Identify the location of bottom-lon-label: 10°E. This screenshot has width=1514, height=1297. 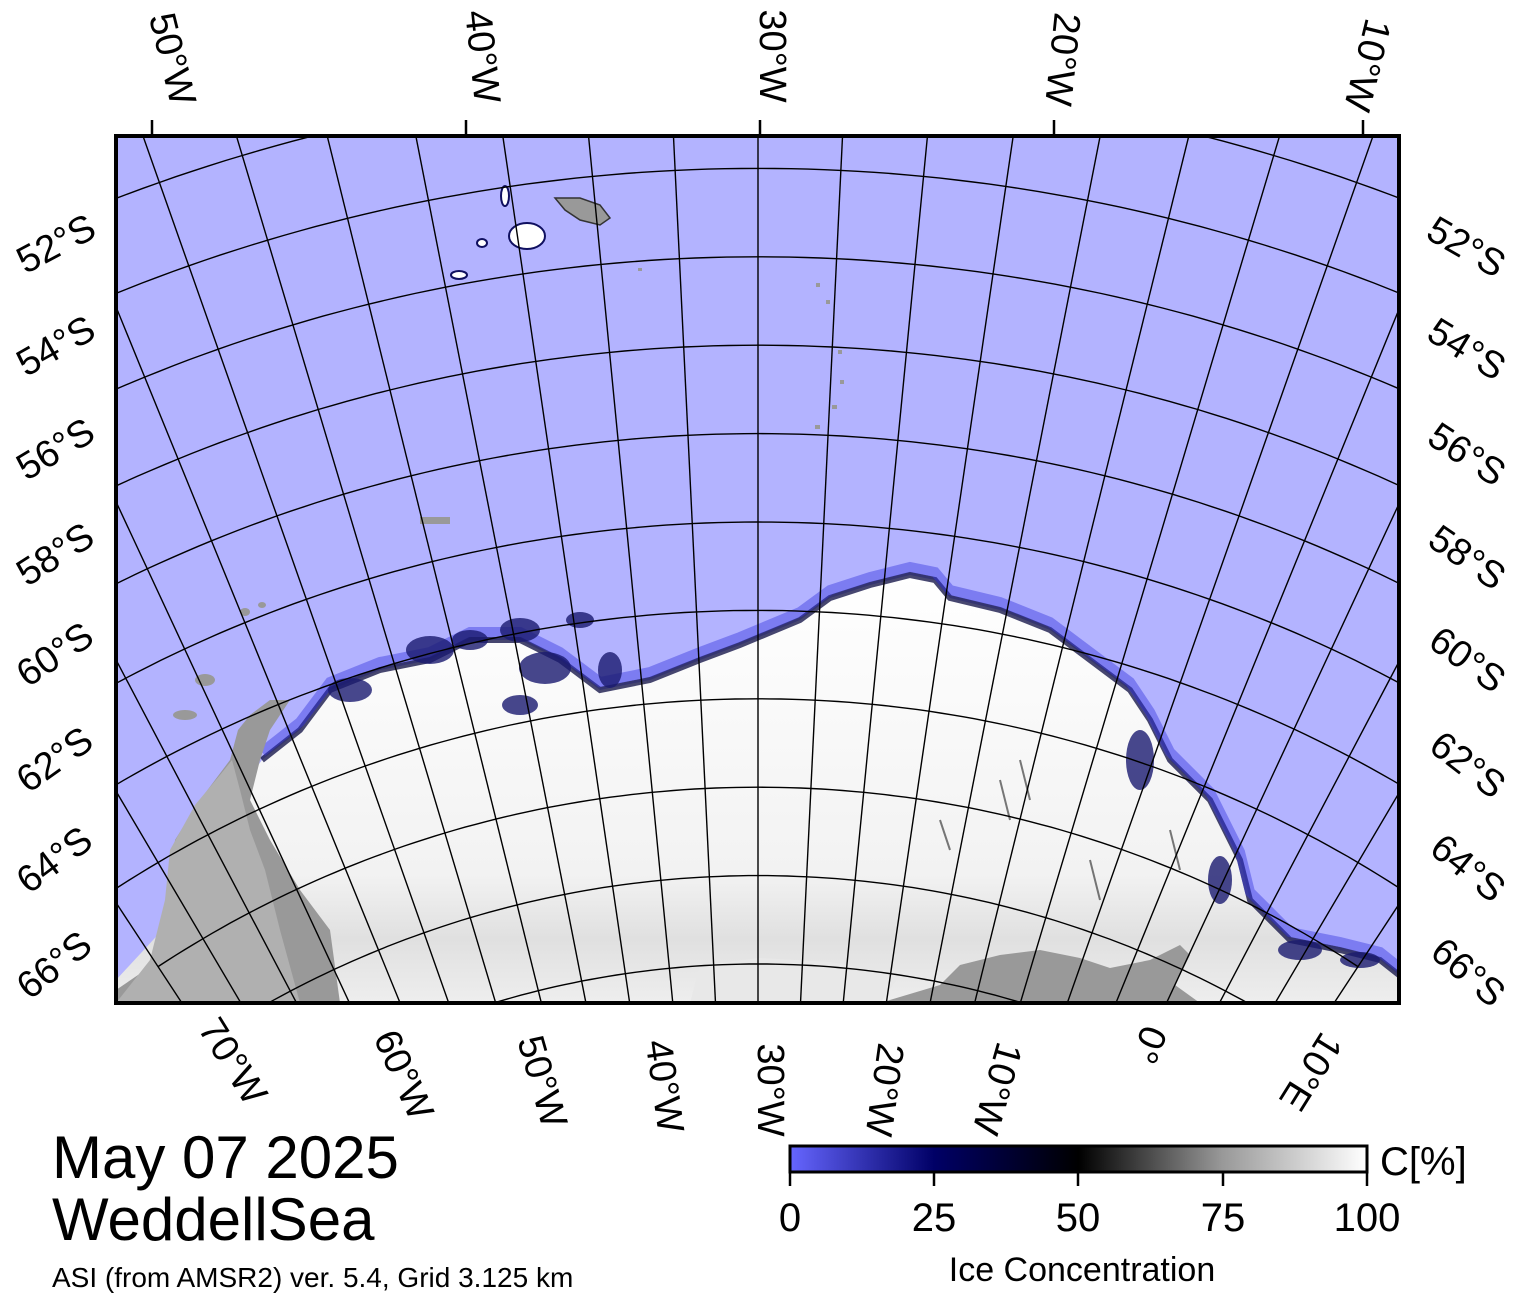
(1310, 1071).